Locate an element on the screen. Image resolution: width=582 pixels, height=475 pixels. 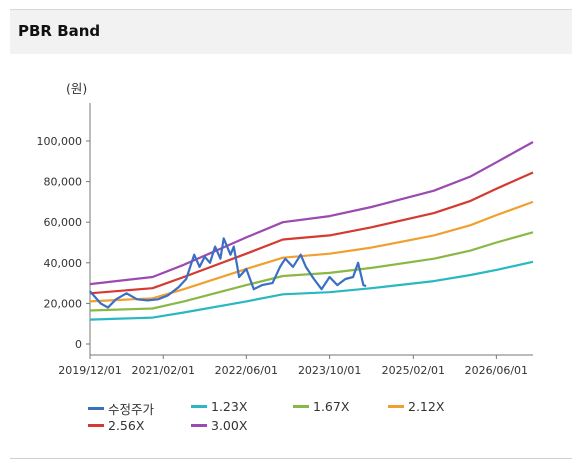
legend-label: 2.56X is located at coordinates (126, 425).